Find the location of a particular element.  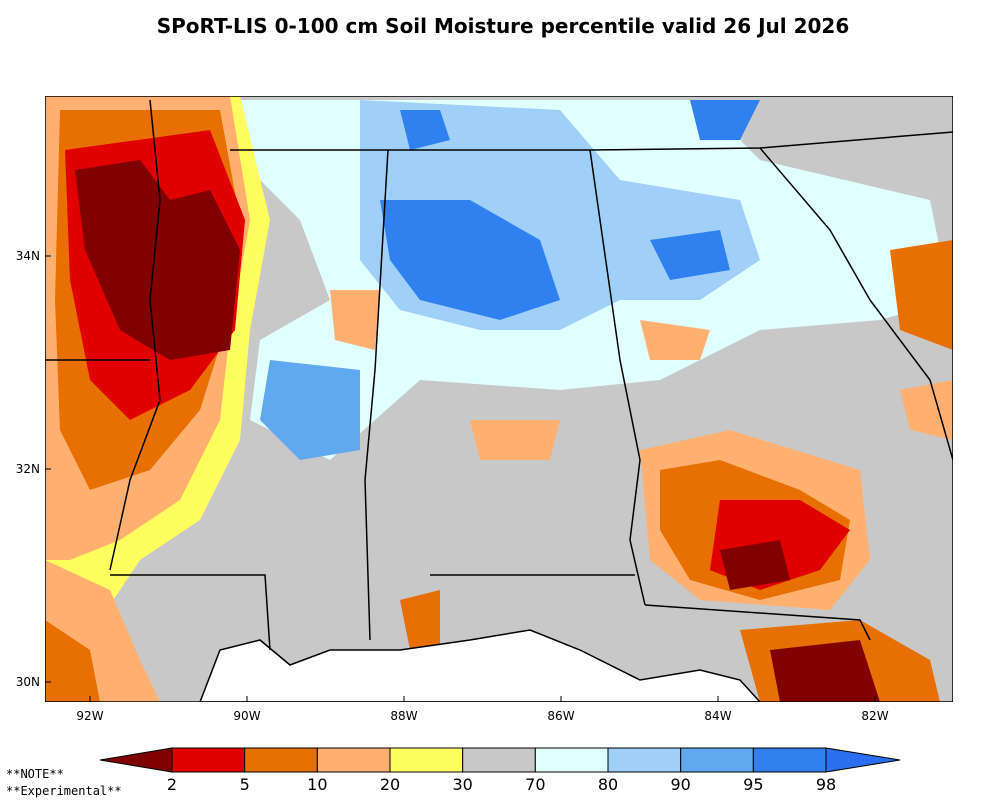

y-tick-label: 30N is located at coordinates (28, 682).